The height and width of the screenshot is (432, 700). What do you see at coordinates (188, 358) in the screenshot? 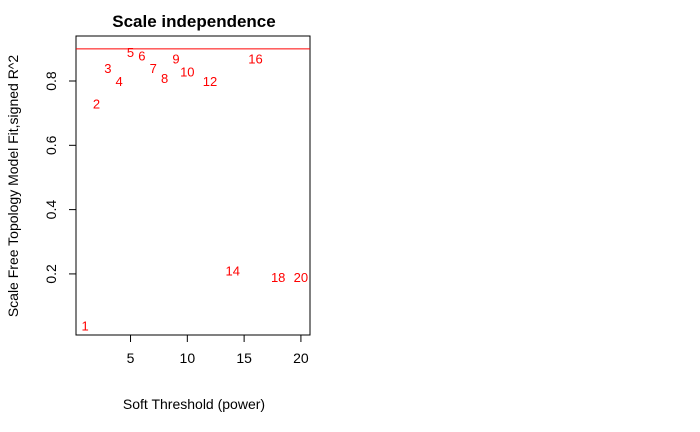
I see `x-tick-label: 10` at bounding box center [188, 358].